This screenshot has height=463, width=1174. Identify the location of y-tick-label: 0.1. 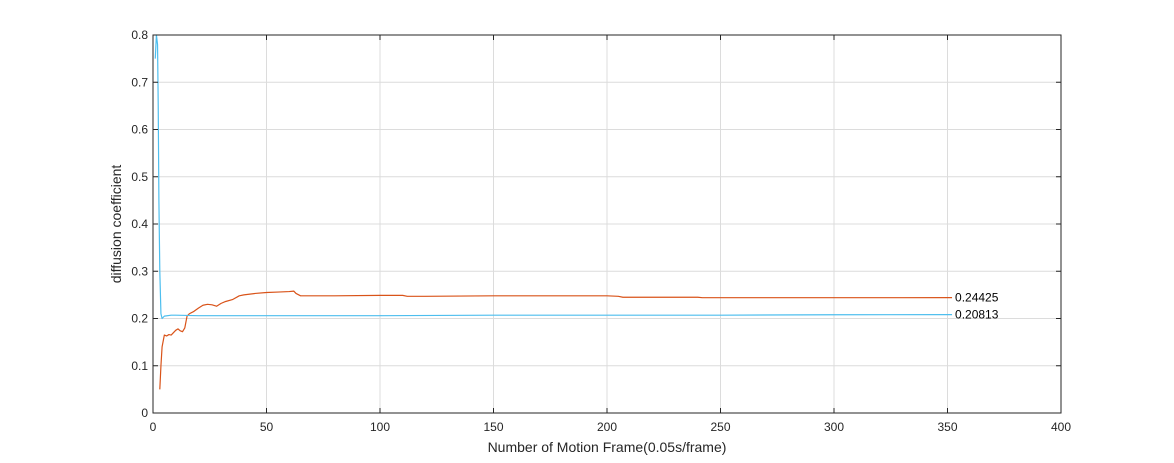
(139, 366).